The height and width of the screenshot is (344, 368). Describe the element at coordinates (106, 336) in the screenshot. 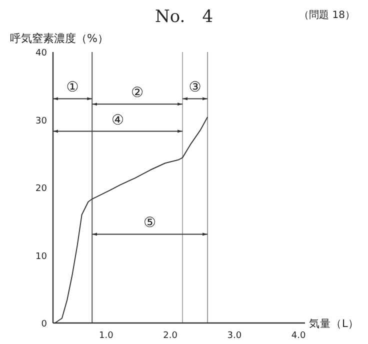

I see `x-tick-label: 1.0` at that location.